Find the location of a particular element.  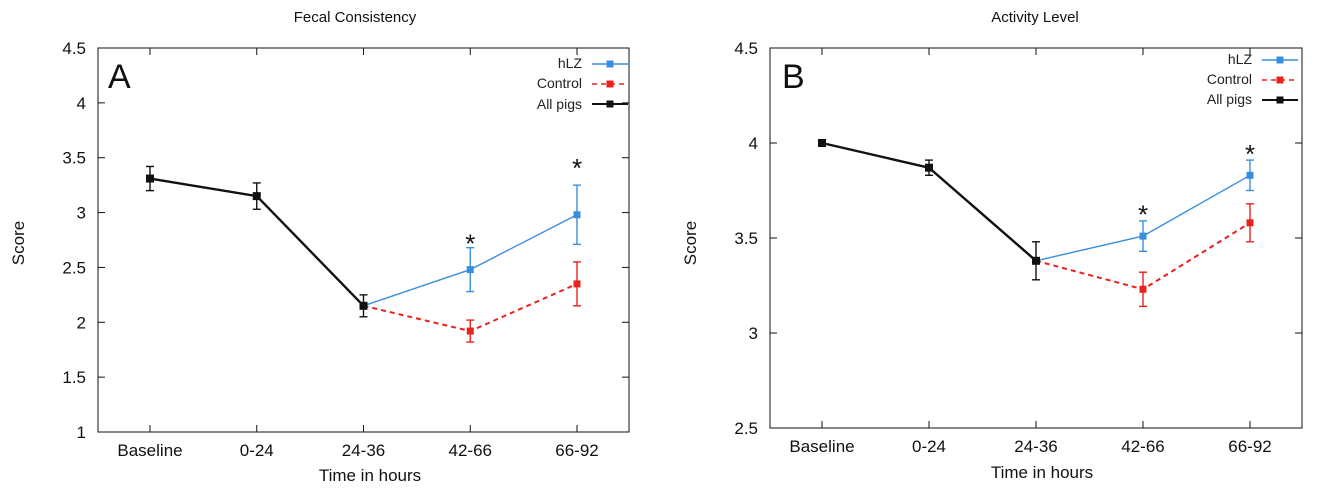

chart-title: Fecal Consistency is located at coordinates (355, 17).